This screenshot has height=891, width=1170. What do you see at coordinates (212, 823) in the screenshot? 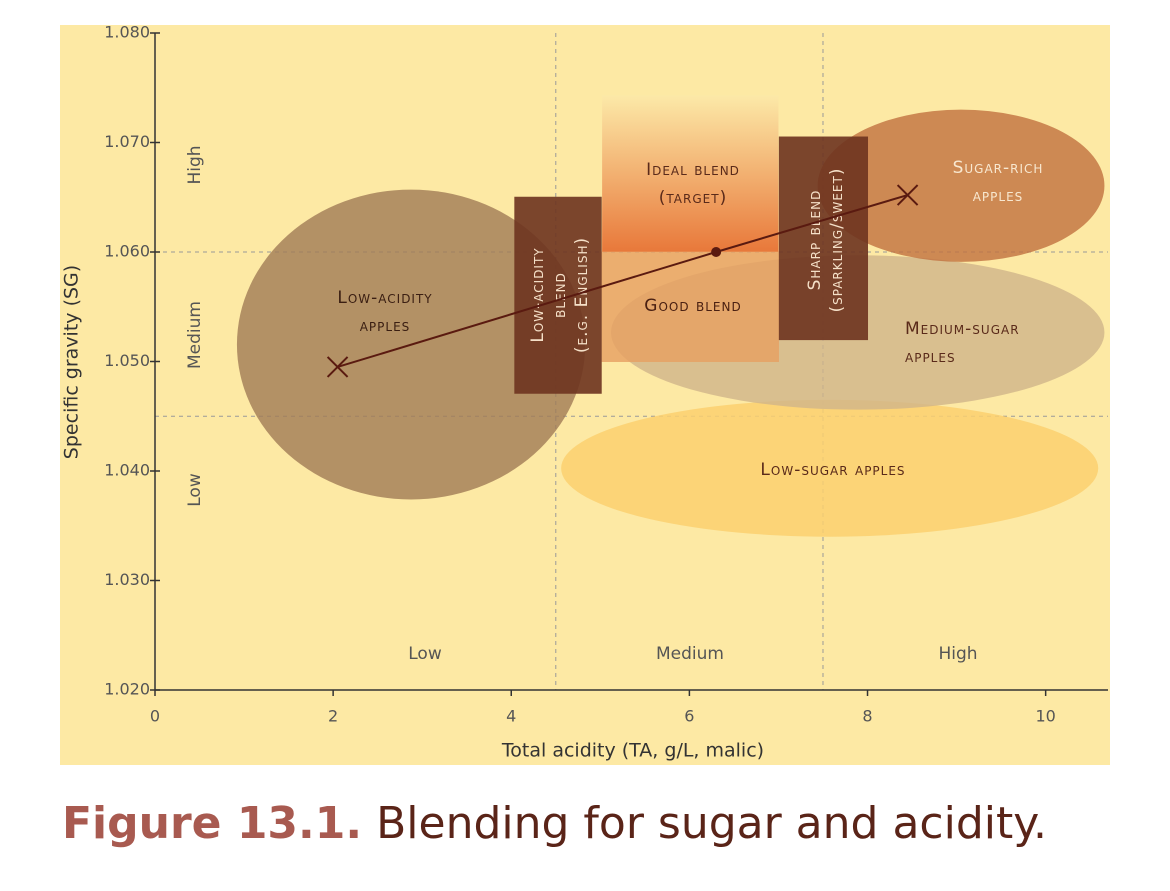
I see `caption-label: Figure 13.1.` at bounding box center [212, 823].